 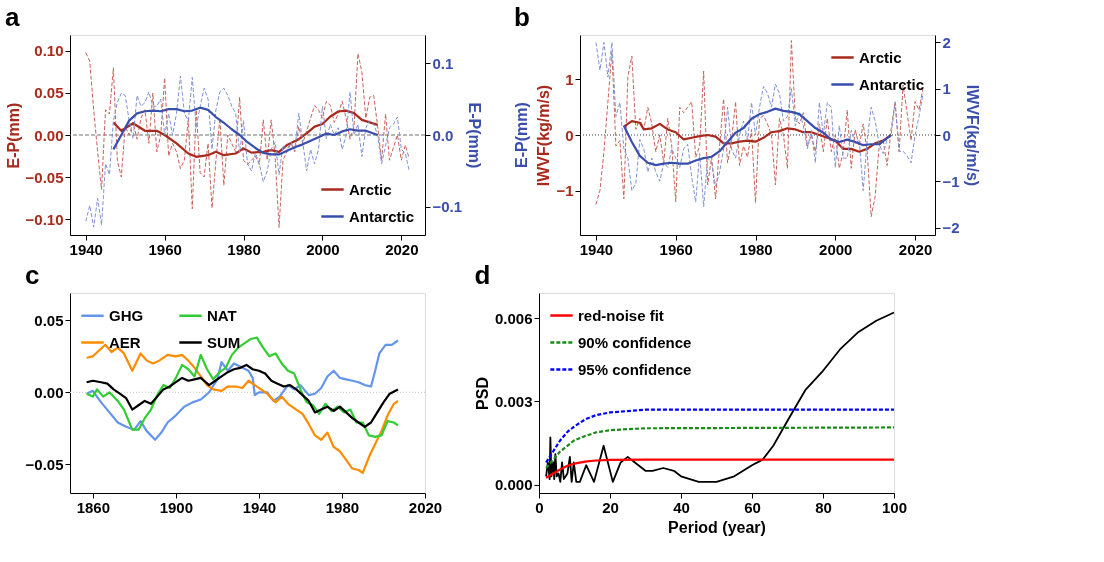 What do you see at coordinates (823, 507) in the screenshot?
I see `x-tick-label: 80` at bounding box center [823, 507].